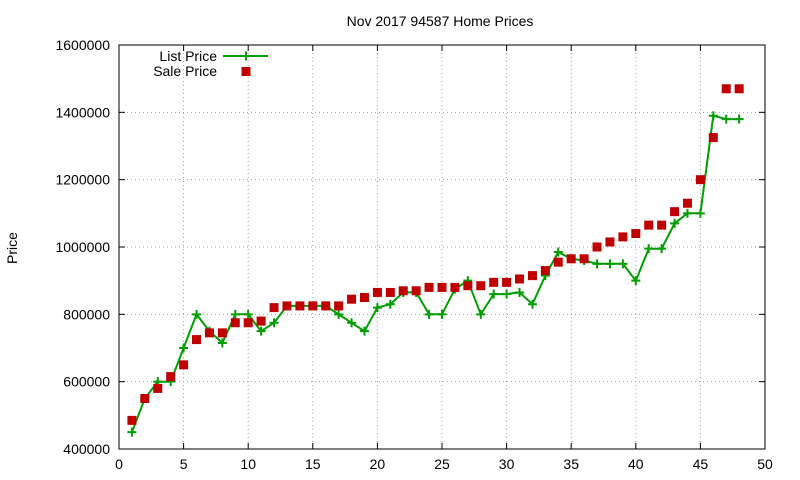 The width and height of the screenshot is (800, 480). I want to click on y-tick-label: 1000000, so click(82, 247).